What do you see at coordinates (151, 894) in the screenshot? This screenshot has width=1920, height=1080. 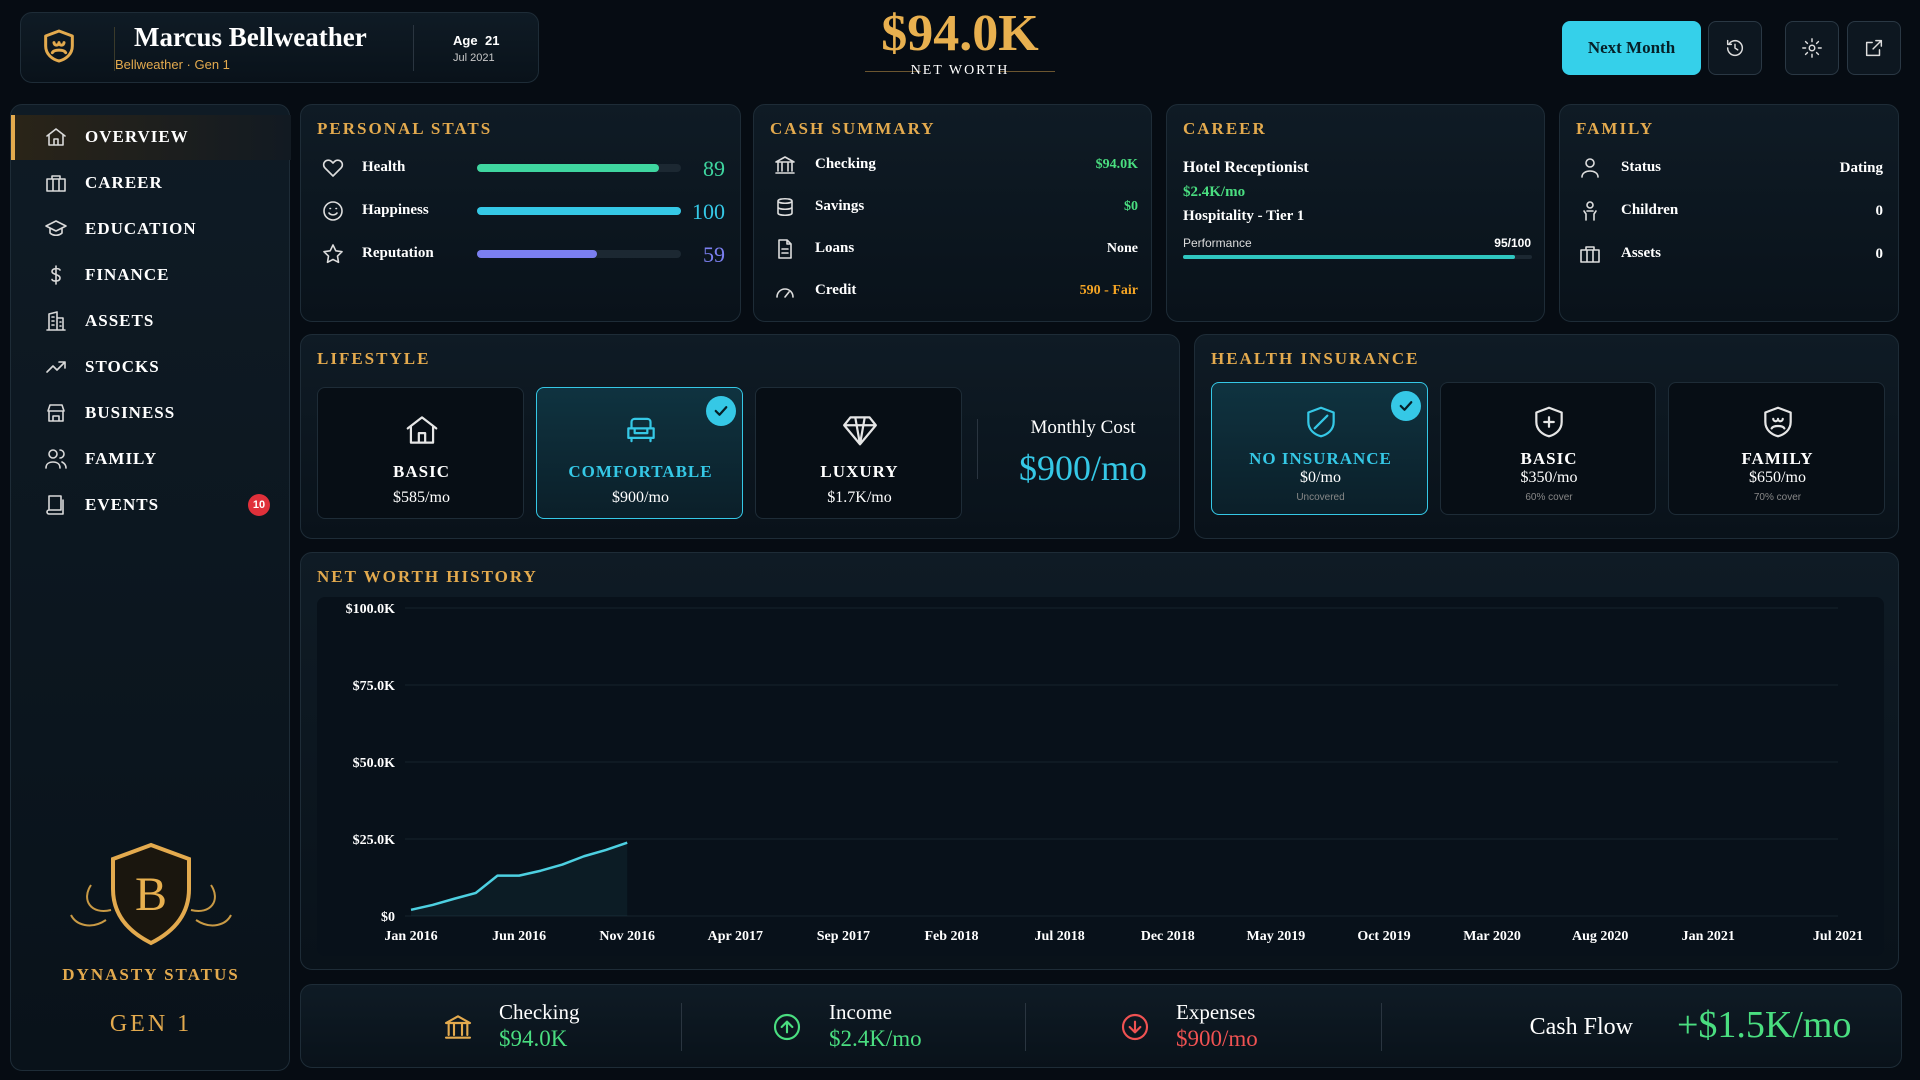 I see `dynasty-crest: B` at bounding box center [151, 894].